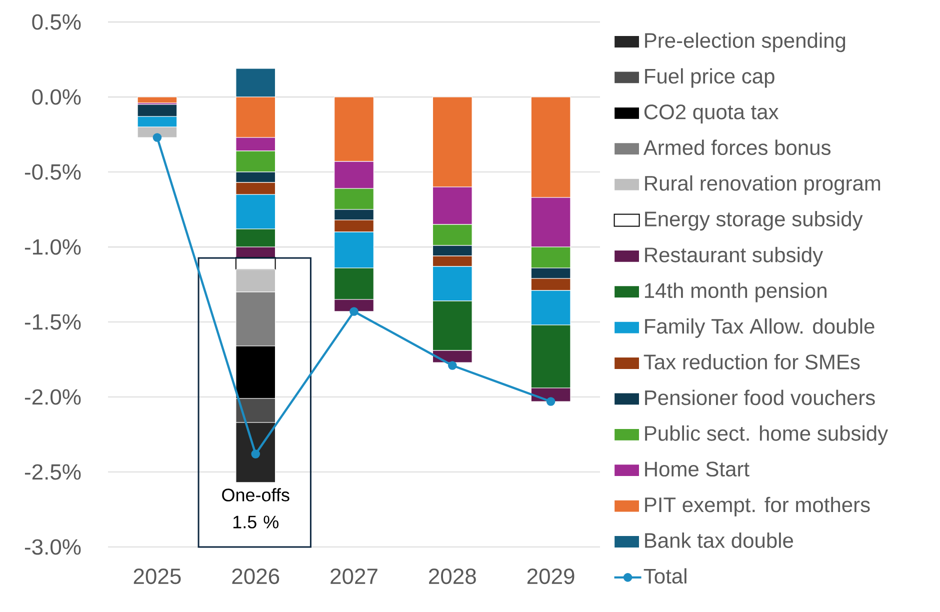 Image resolution: width=940 pixels, height=612 pixels. What do you see at coordinates (52, 172) in the screenshot?
I see `y-tick-label: -0.5%` at bounding box center [52, 172].